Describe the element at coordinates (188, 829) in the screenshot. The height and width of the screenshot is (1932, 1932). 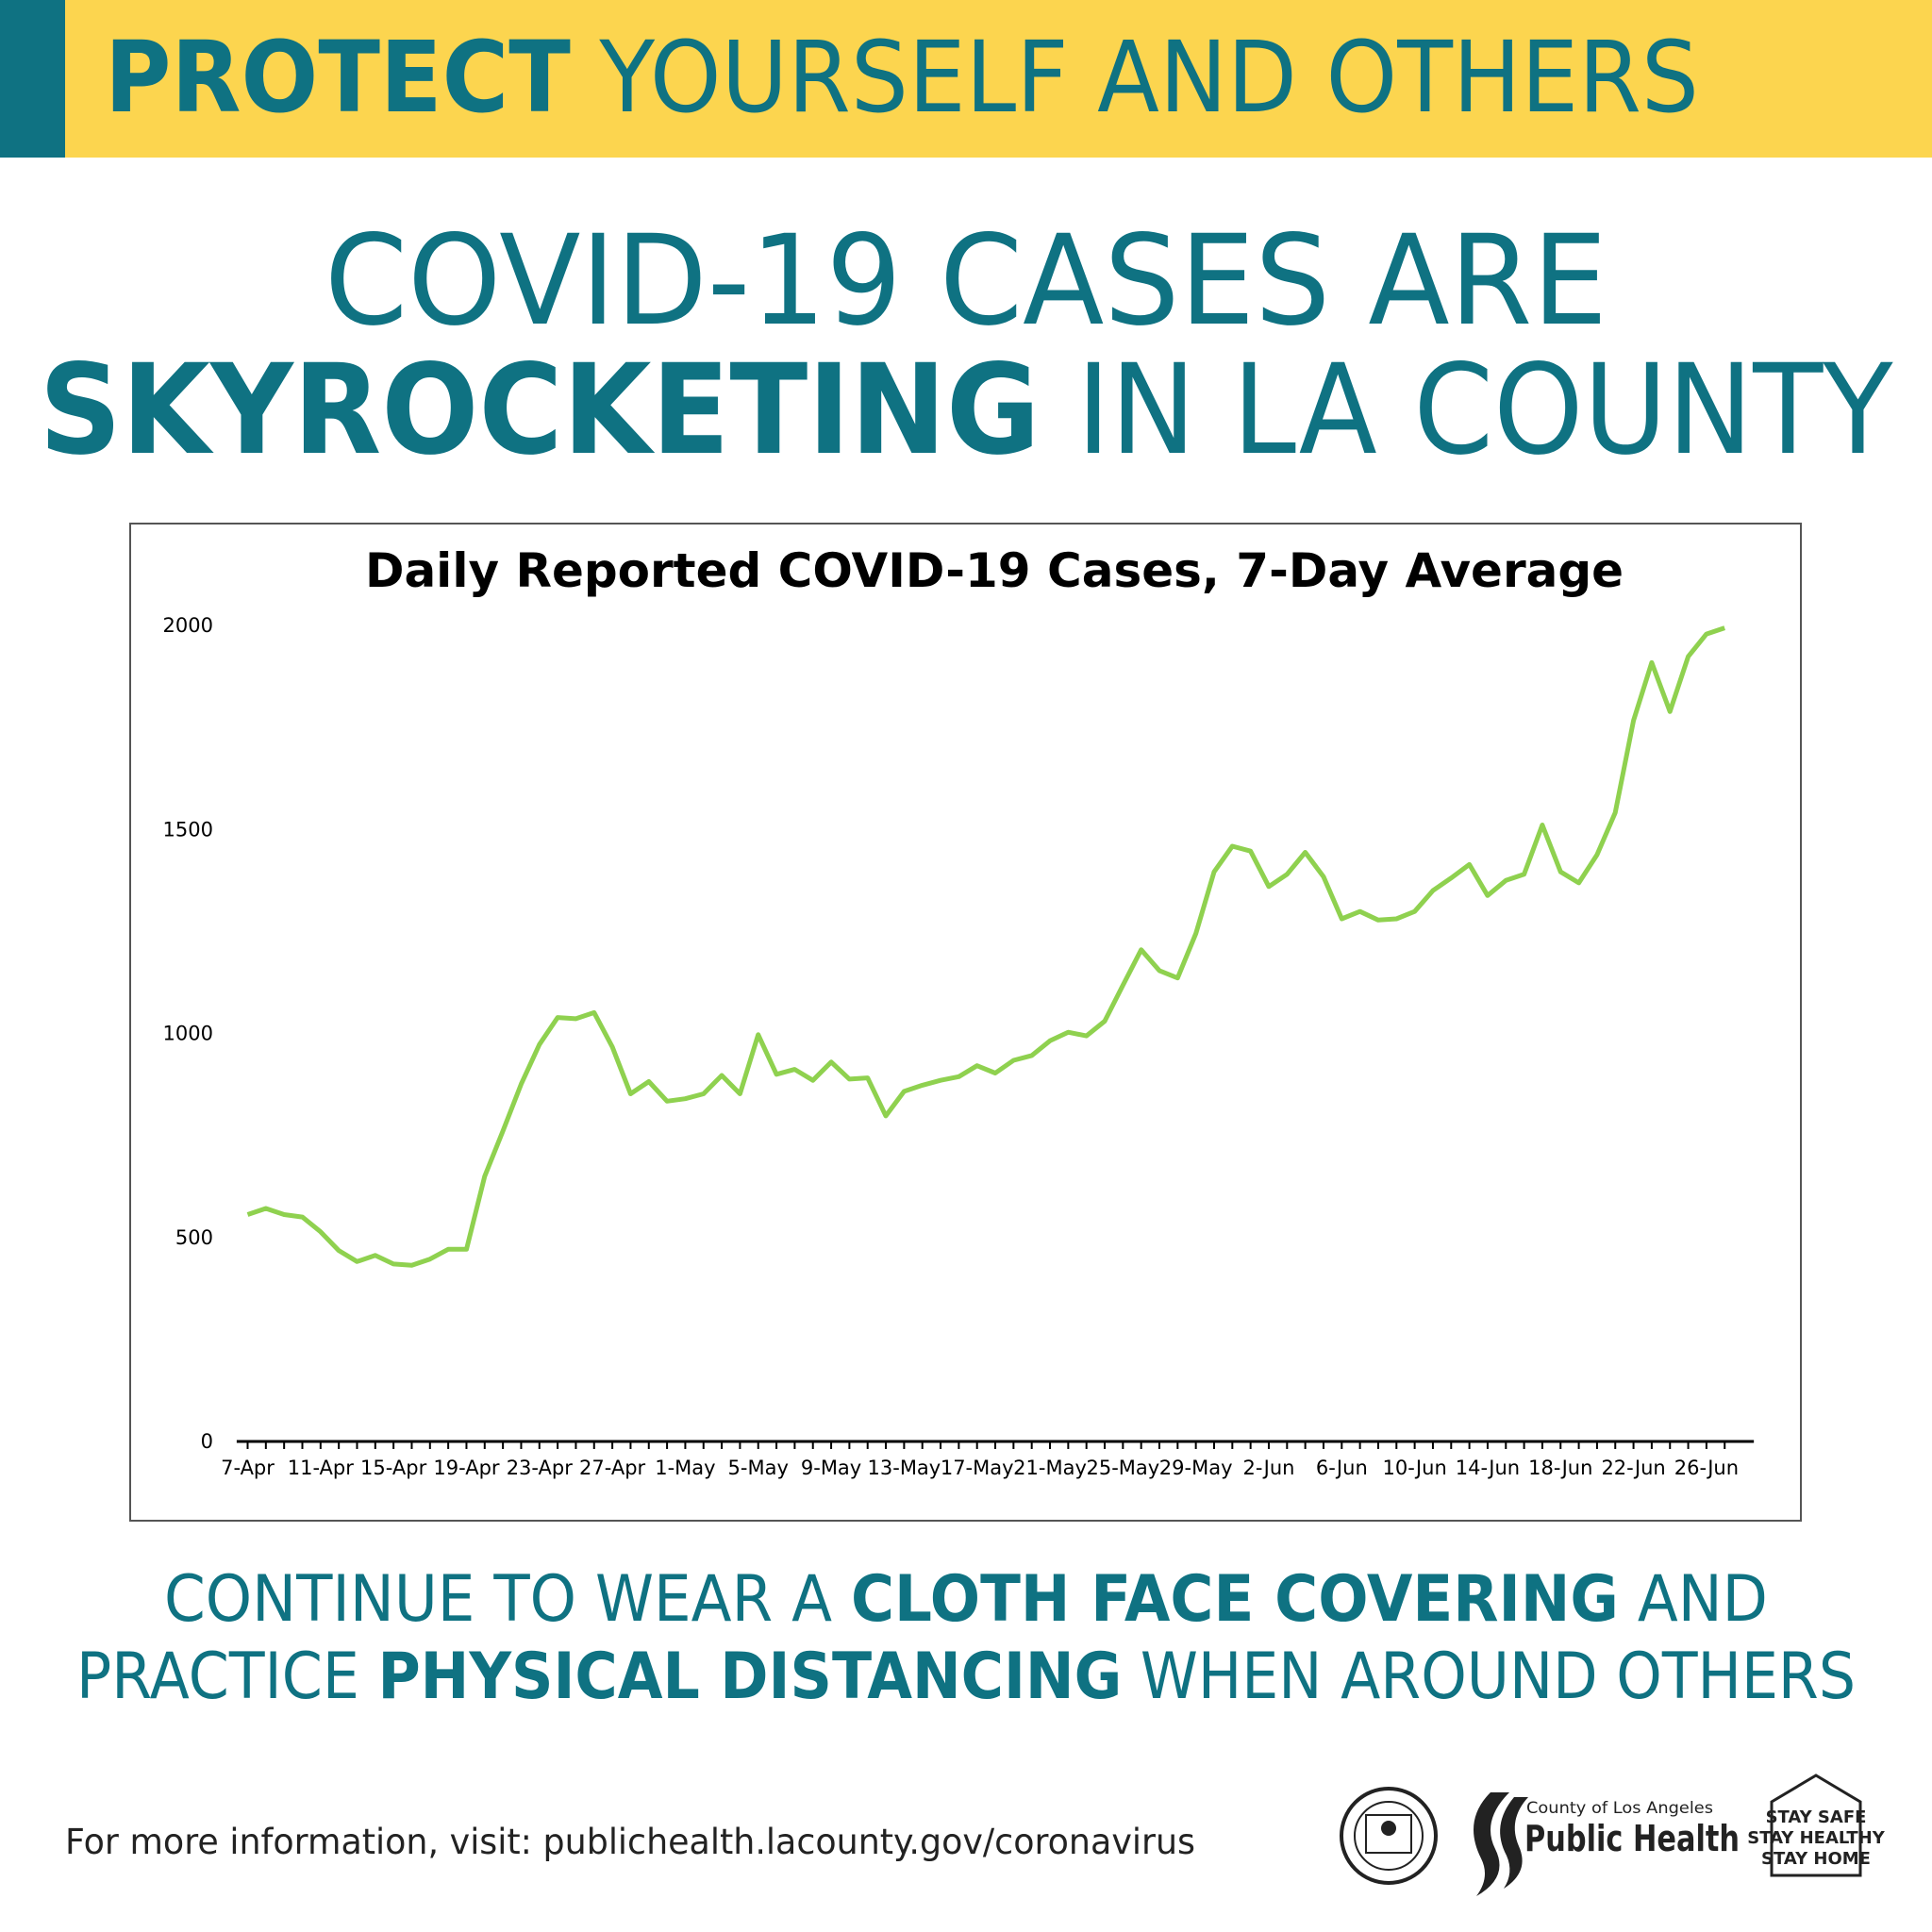
I see `y-tick-label: 1500` at that location.